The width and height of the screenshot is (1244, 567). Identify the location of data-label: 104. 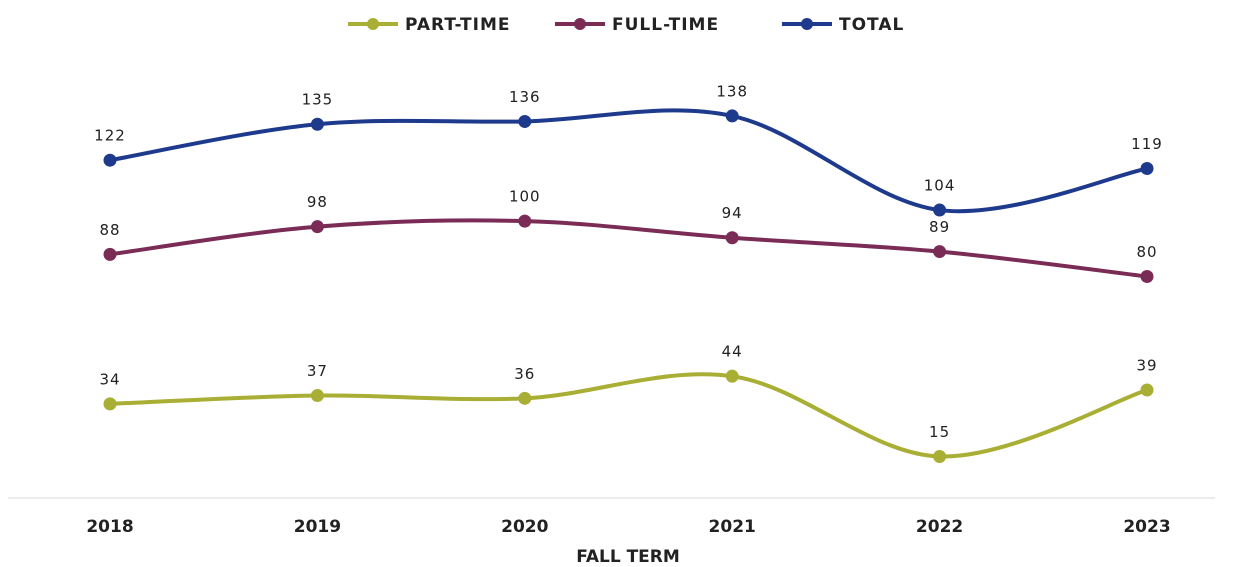
(940, 186).